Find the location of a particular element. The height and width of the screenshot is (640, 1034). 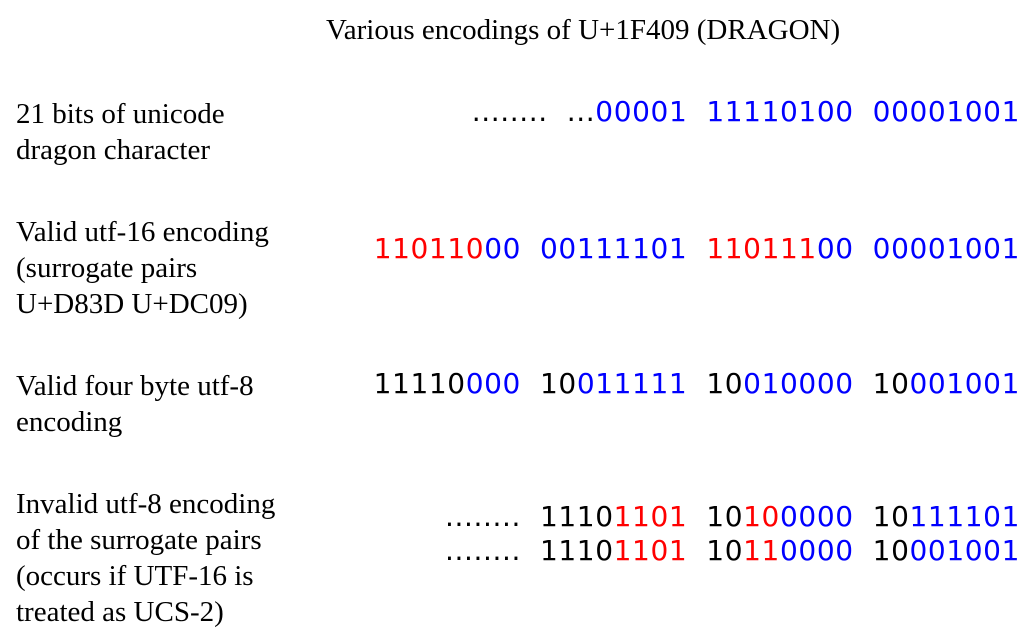

bit-segment: 011111 is located at coordinates (641, 383).